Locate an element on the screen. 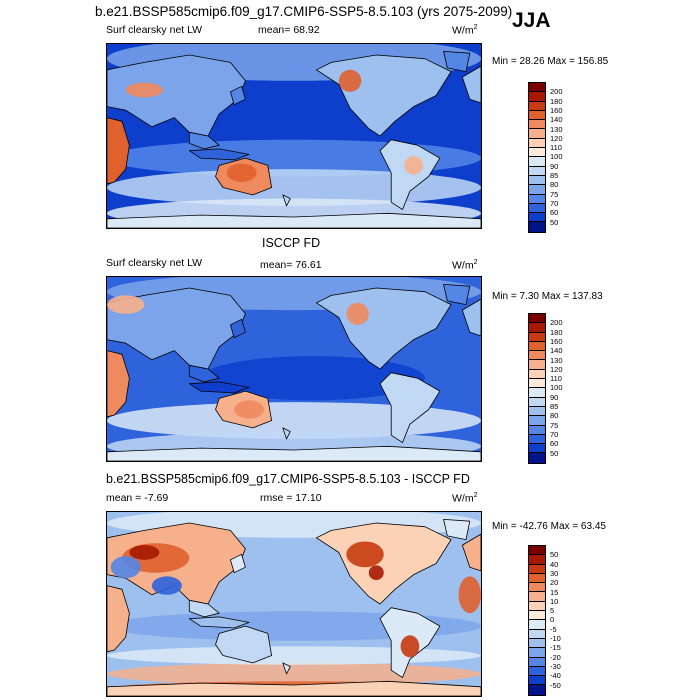 Image resolution: width=700 pixels, height=700 pixels. landmass-antarctica is located at coordinates (294, 220).